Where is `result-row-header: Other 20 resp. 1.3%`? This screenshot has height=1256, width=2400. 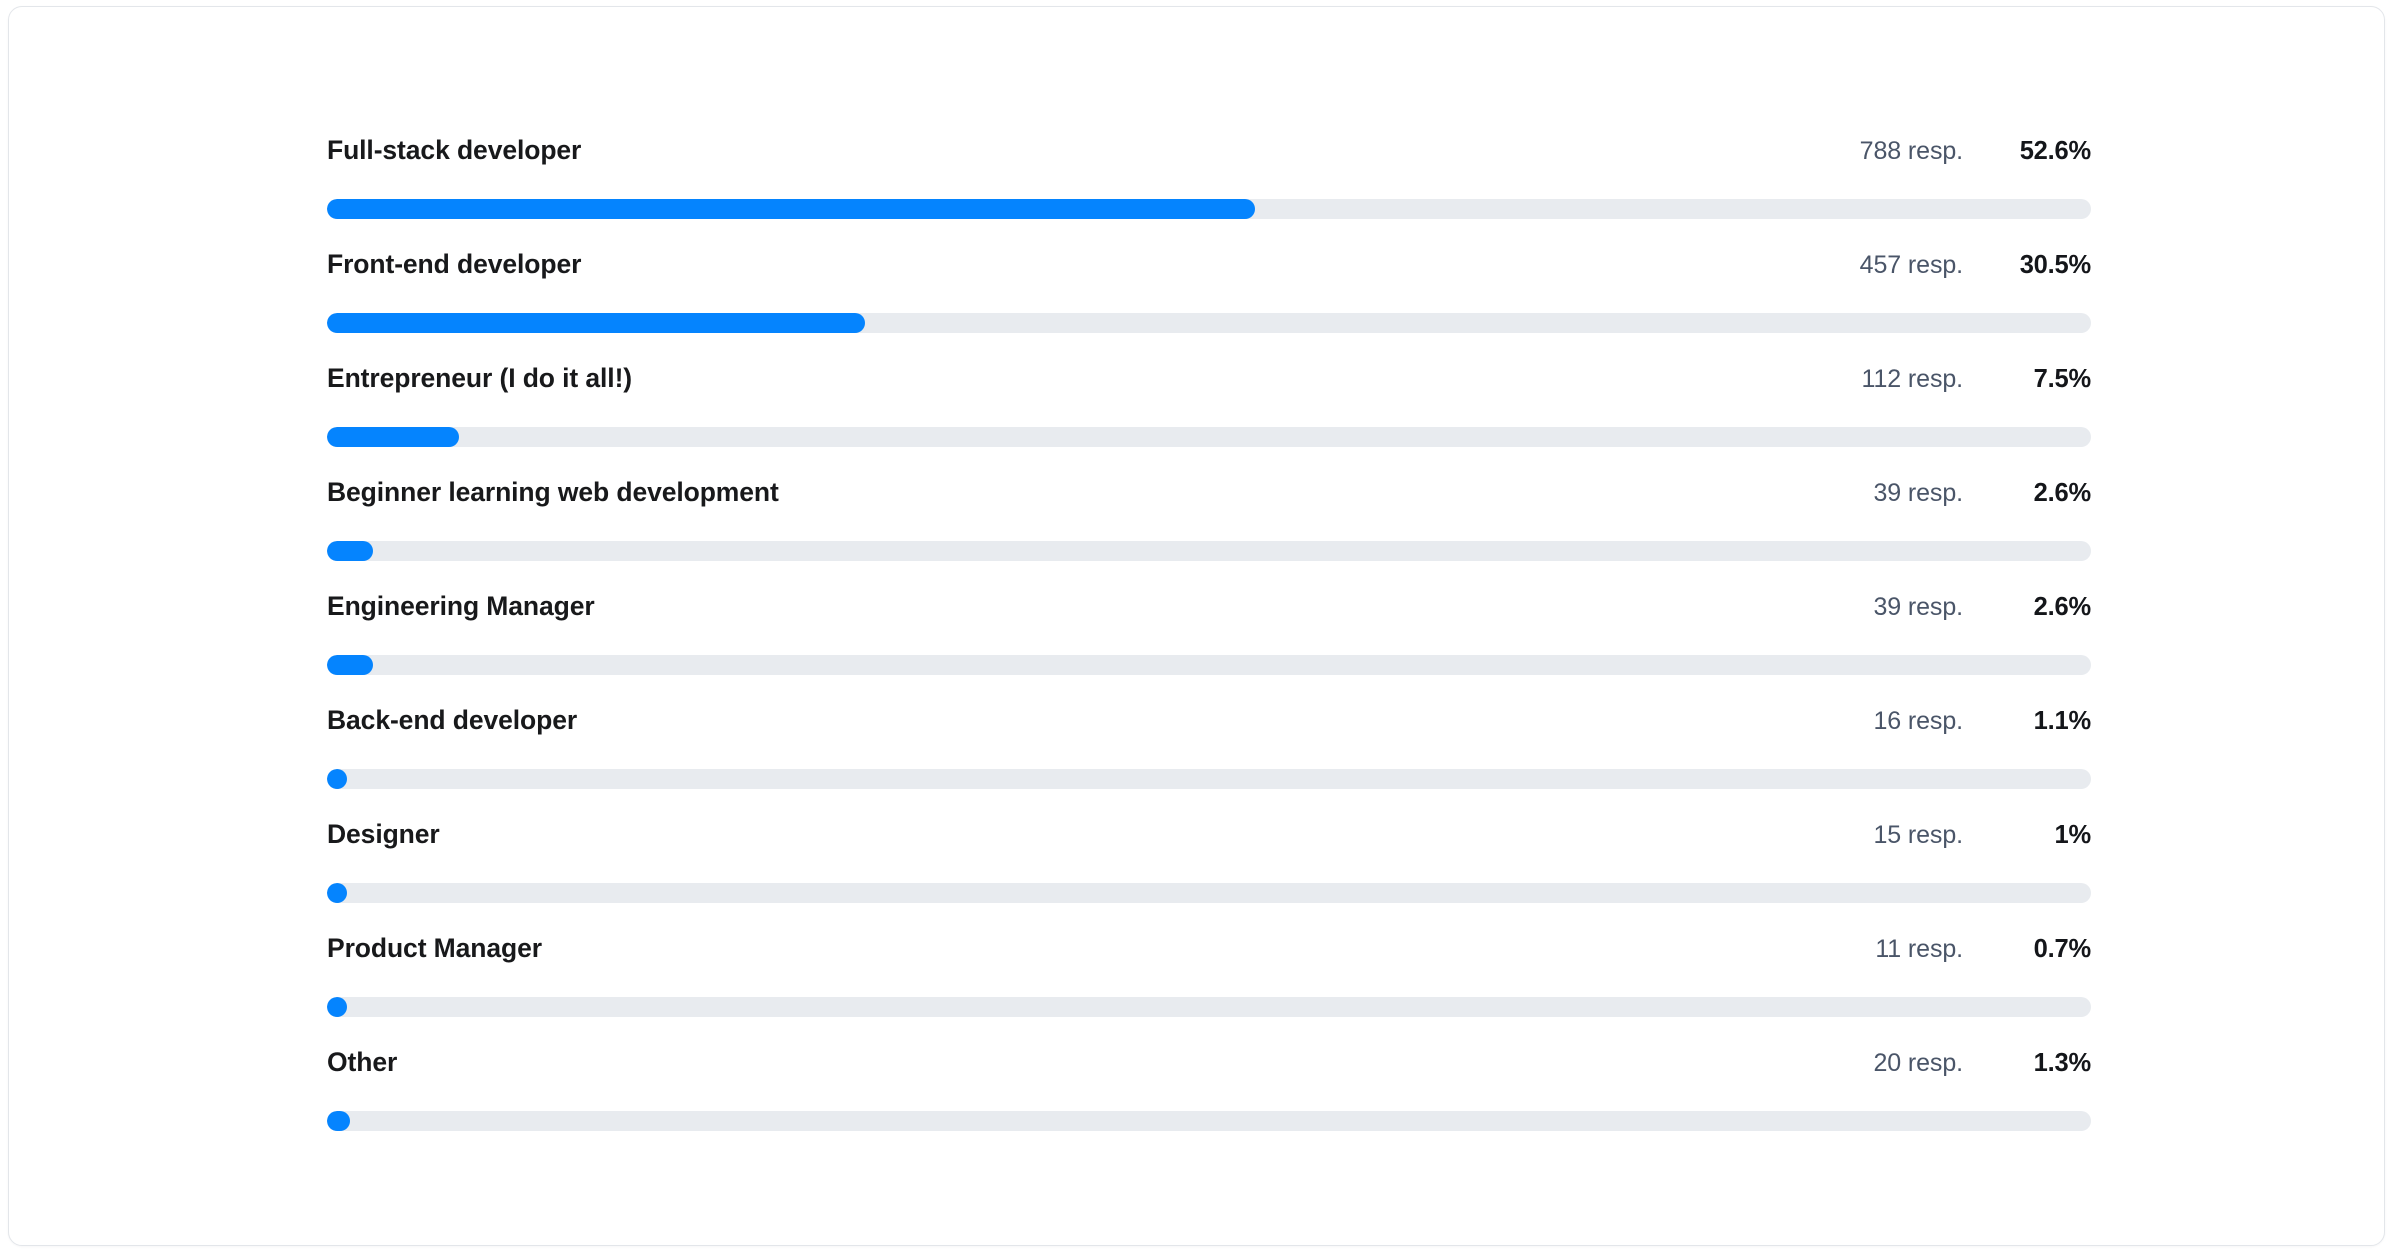
result-row-header: Other 20 resp. 1.3% is located at coordinates (1206, 1069).